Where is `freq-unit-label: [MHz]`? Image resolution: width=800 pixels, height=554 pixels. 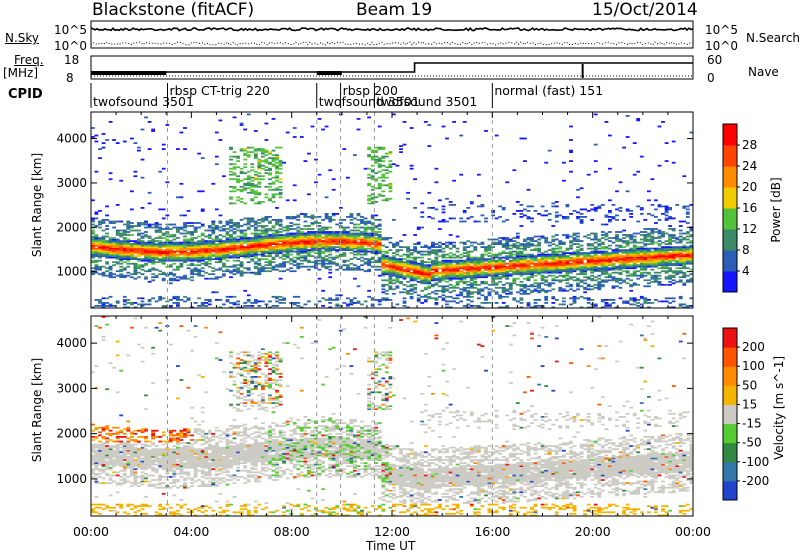 freq-unit-label: [MHz] is located at coordinates (21, 73).